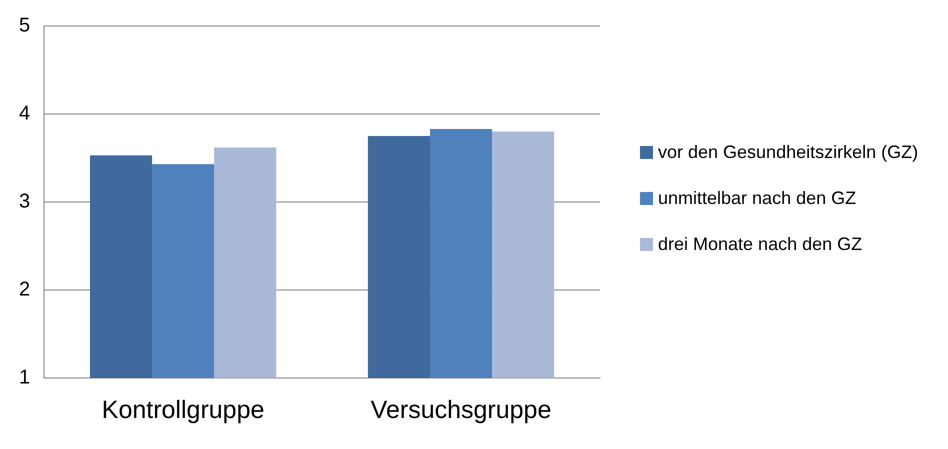  What do you see at coordinates (183, 410) in the screenshot?
I see `x-tick-label: Kontrollgruppe` at bounding box center [183, 410].